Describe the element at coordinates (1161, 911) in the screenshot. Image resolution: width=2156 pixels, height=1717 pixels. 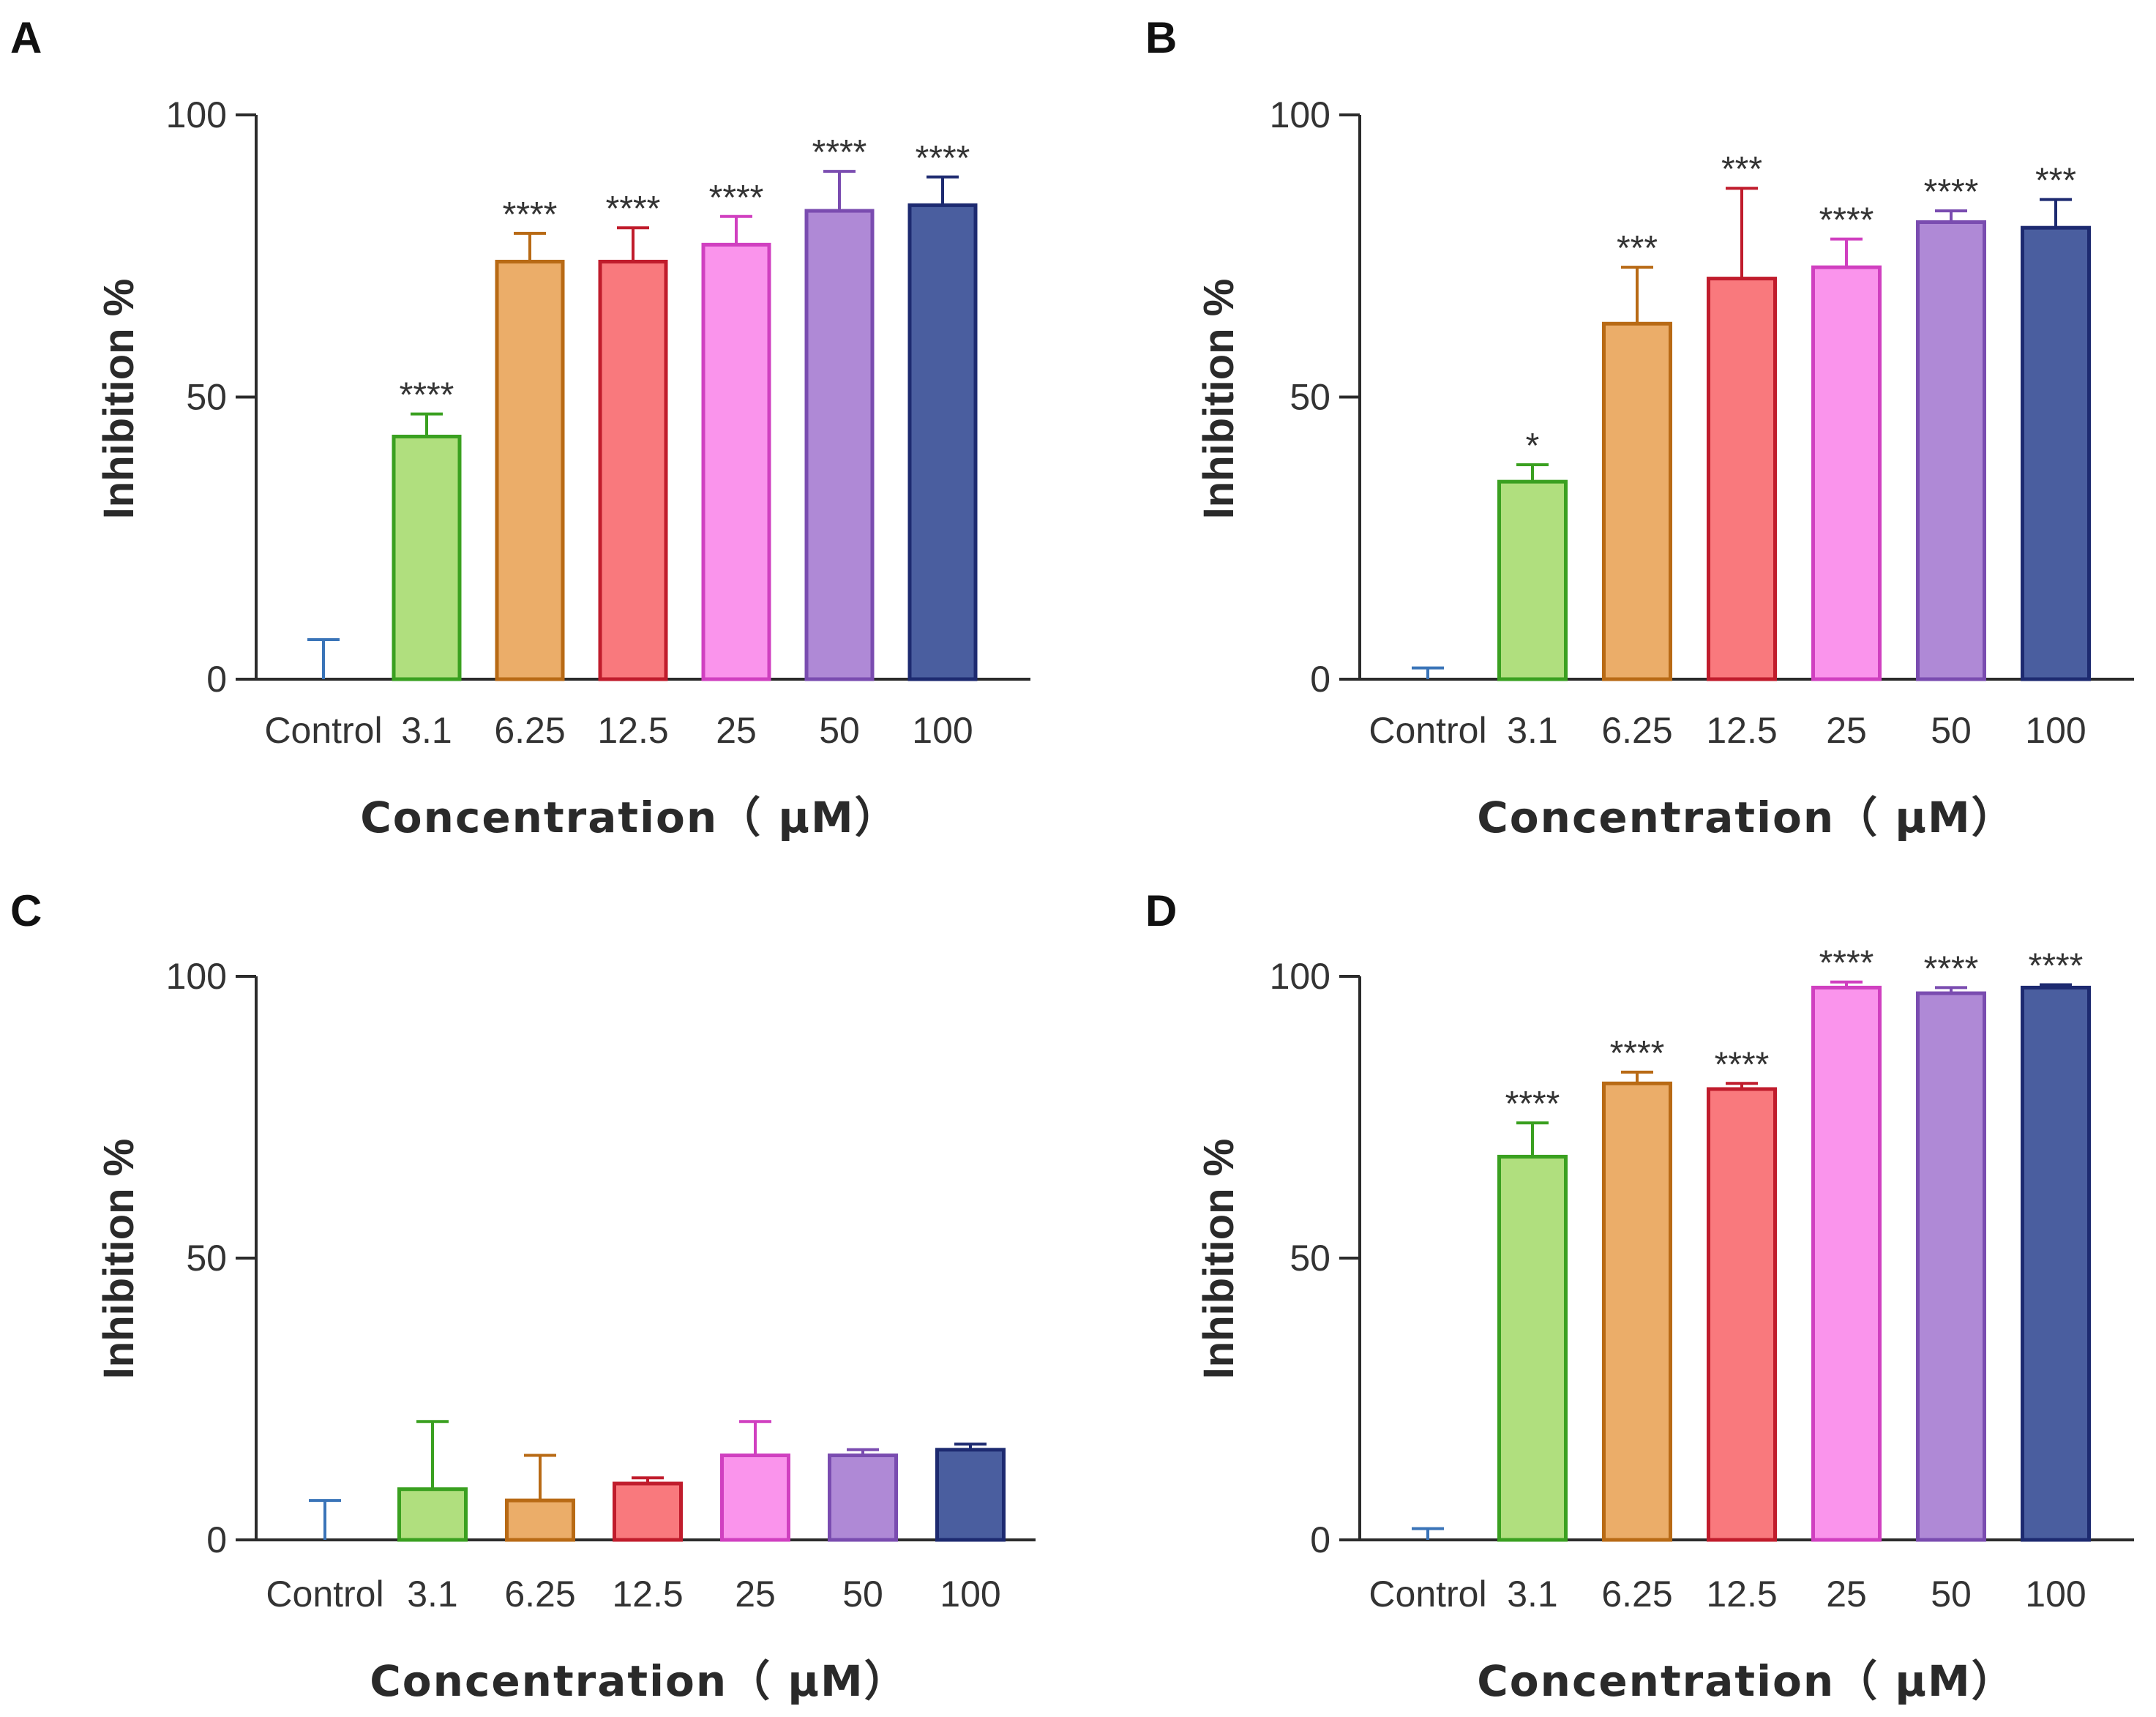
I see `panel-letter-d: D` at that location.